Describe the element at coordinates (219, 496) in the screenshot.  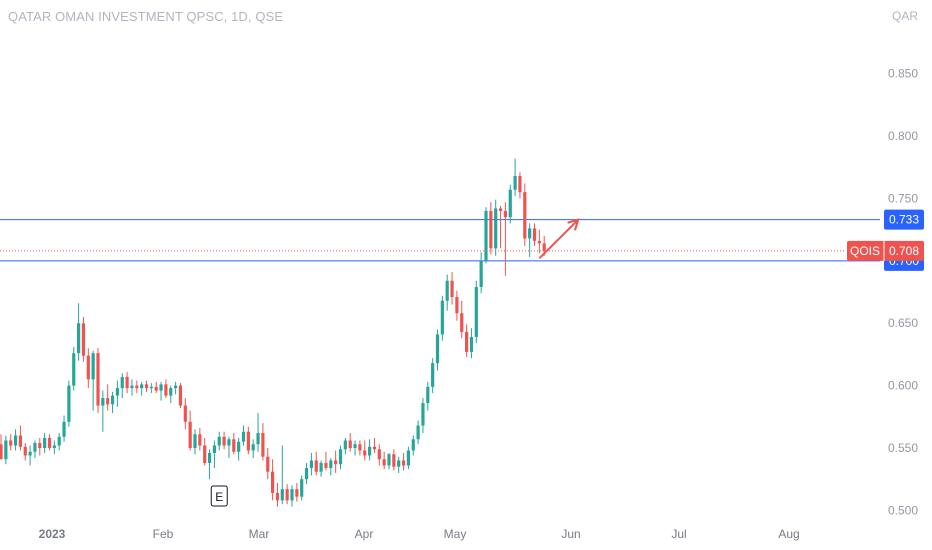
I see `earnings-marker-box` at that location.